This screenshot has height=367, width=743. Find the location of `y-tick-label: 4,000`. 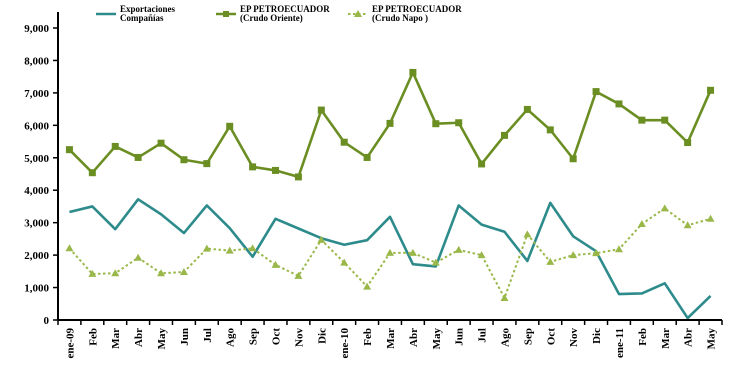

y-tick-label: 4,000 is located at coordinates (36, 191).